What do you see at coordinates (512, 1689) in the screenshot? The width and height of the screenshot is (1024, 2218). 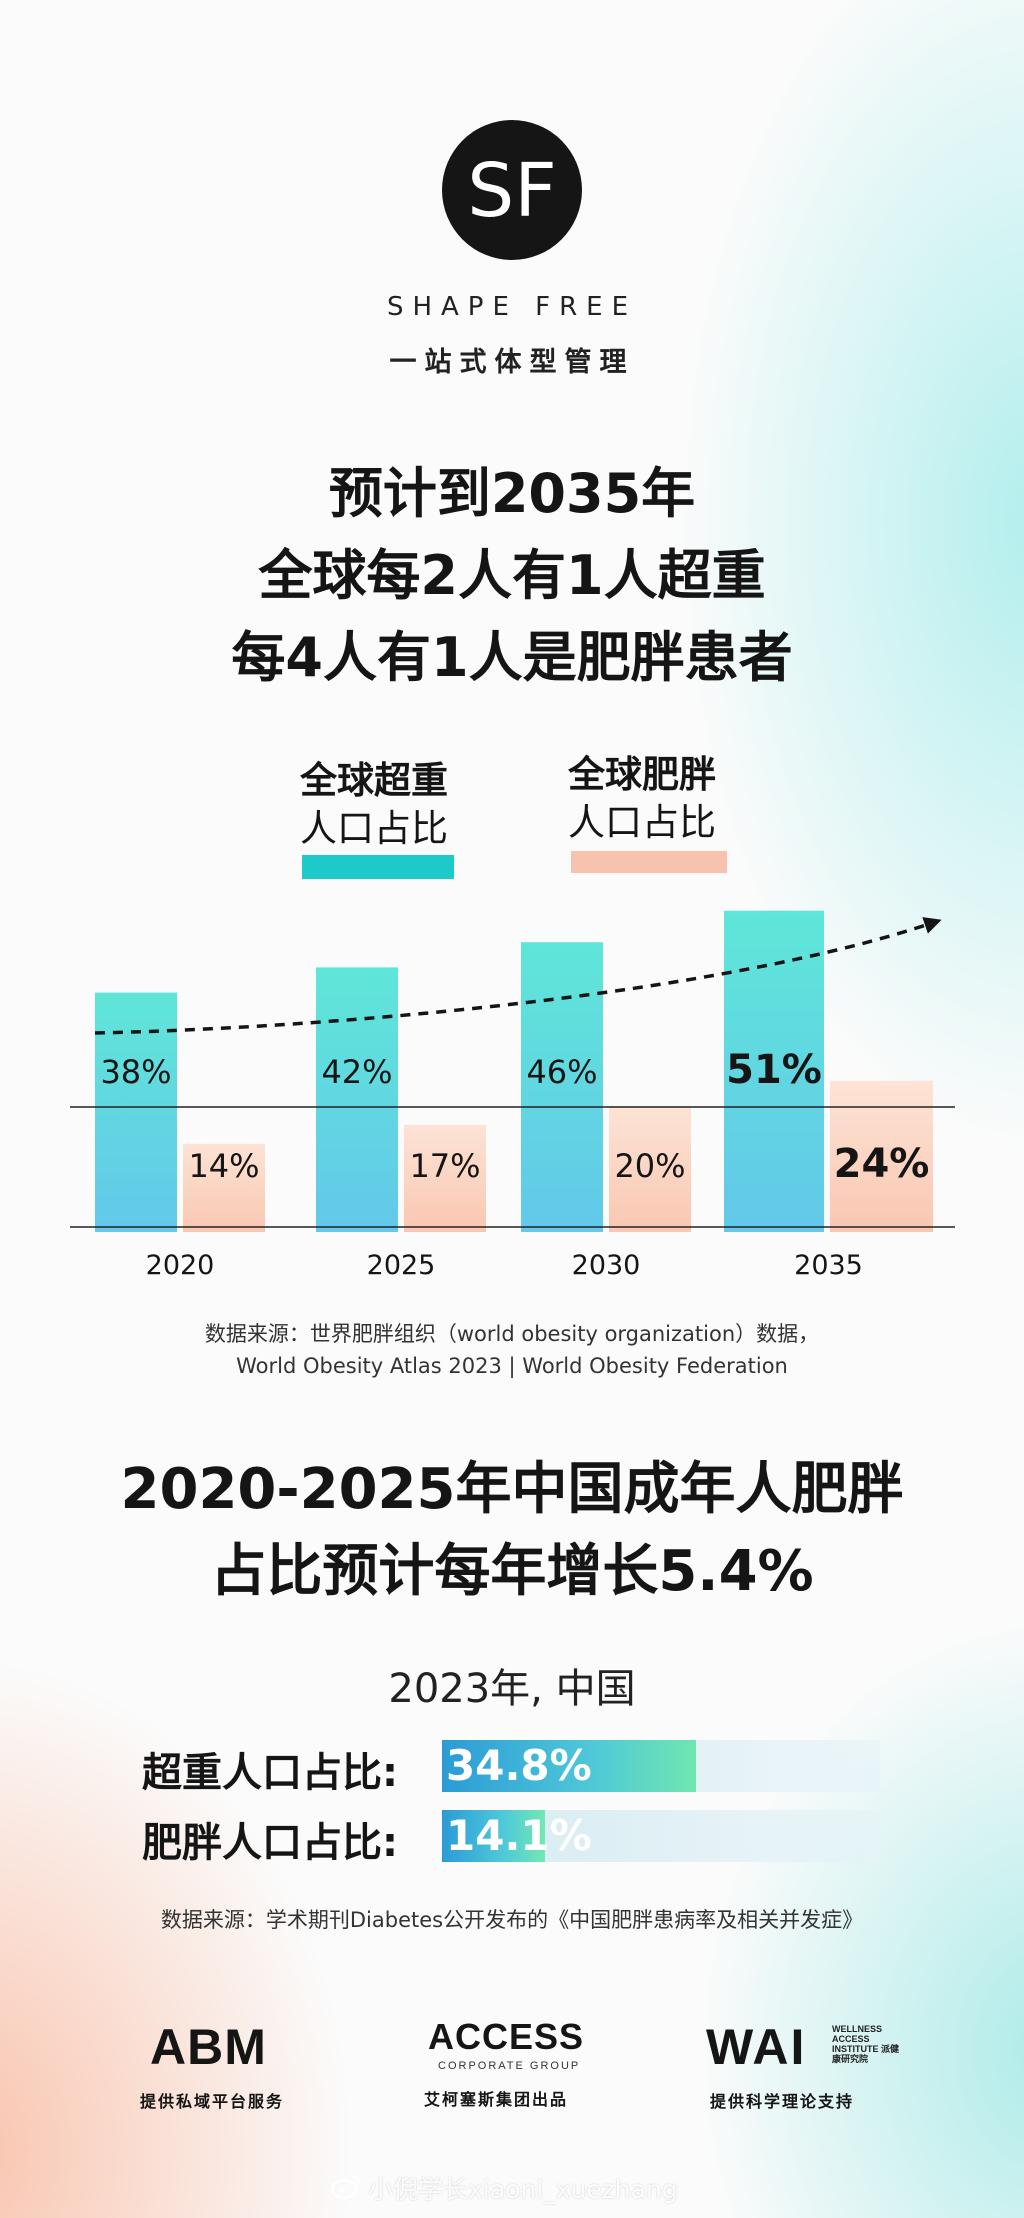 I see `china-stats-title: 2023年, 中国` at bounding box center [512, 1689].